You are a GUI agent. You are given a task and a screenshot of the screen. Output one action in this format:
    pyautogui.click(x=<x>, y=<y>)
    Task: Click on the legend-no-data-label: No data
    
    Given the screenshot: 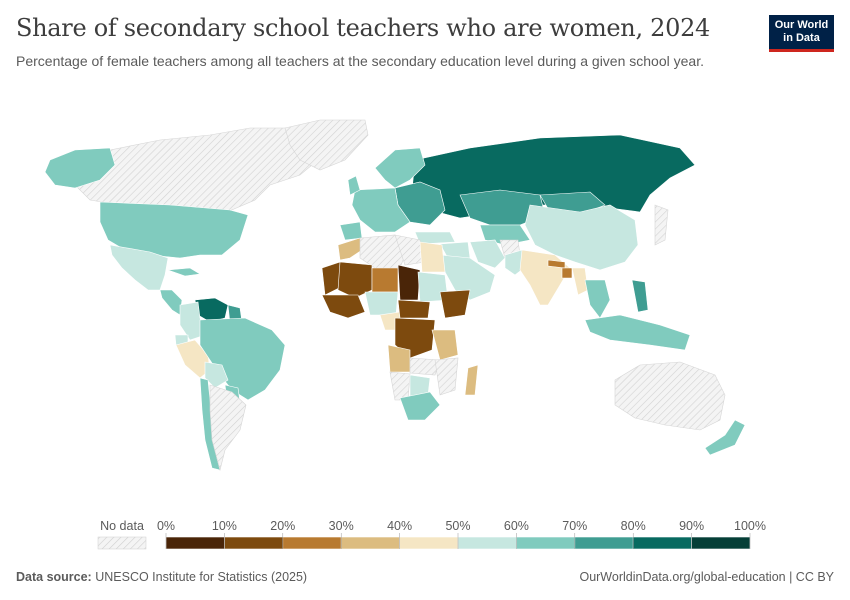 What is the action you would take?
    pyautogui.click(x=122, y=526)
    